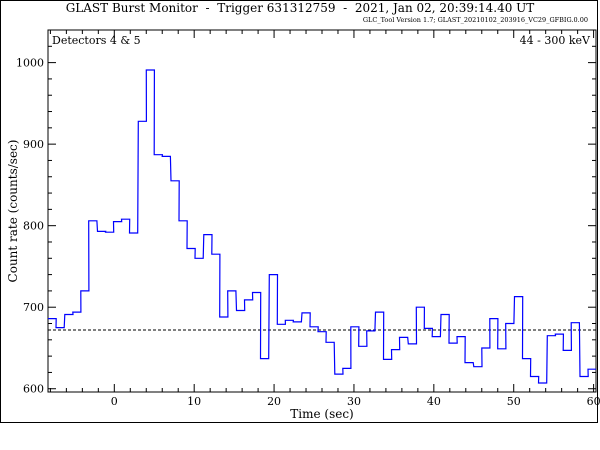 Image resolution: width=600 pixels, height=450 pixels. I want to click on y-tick-label: 600, so click(33, 389).